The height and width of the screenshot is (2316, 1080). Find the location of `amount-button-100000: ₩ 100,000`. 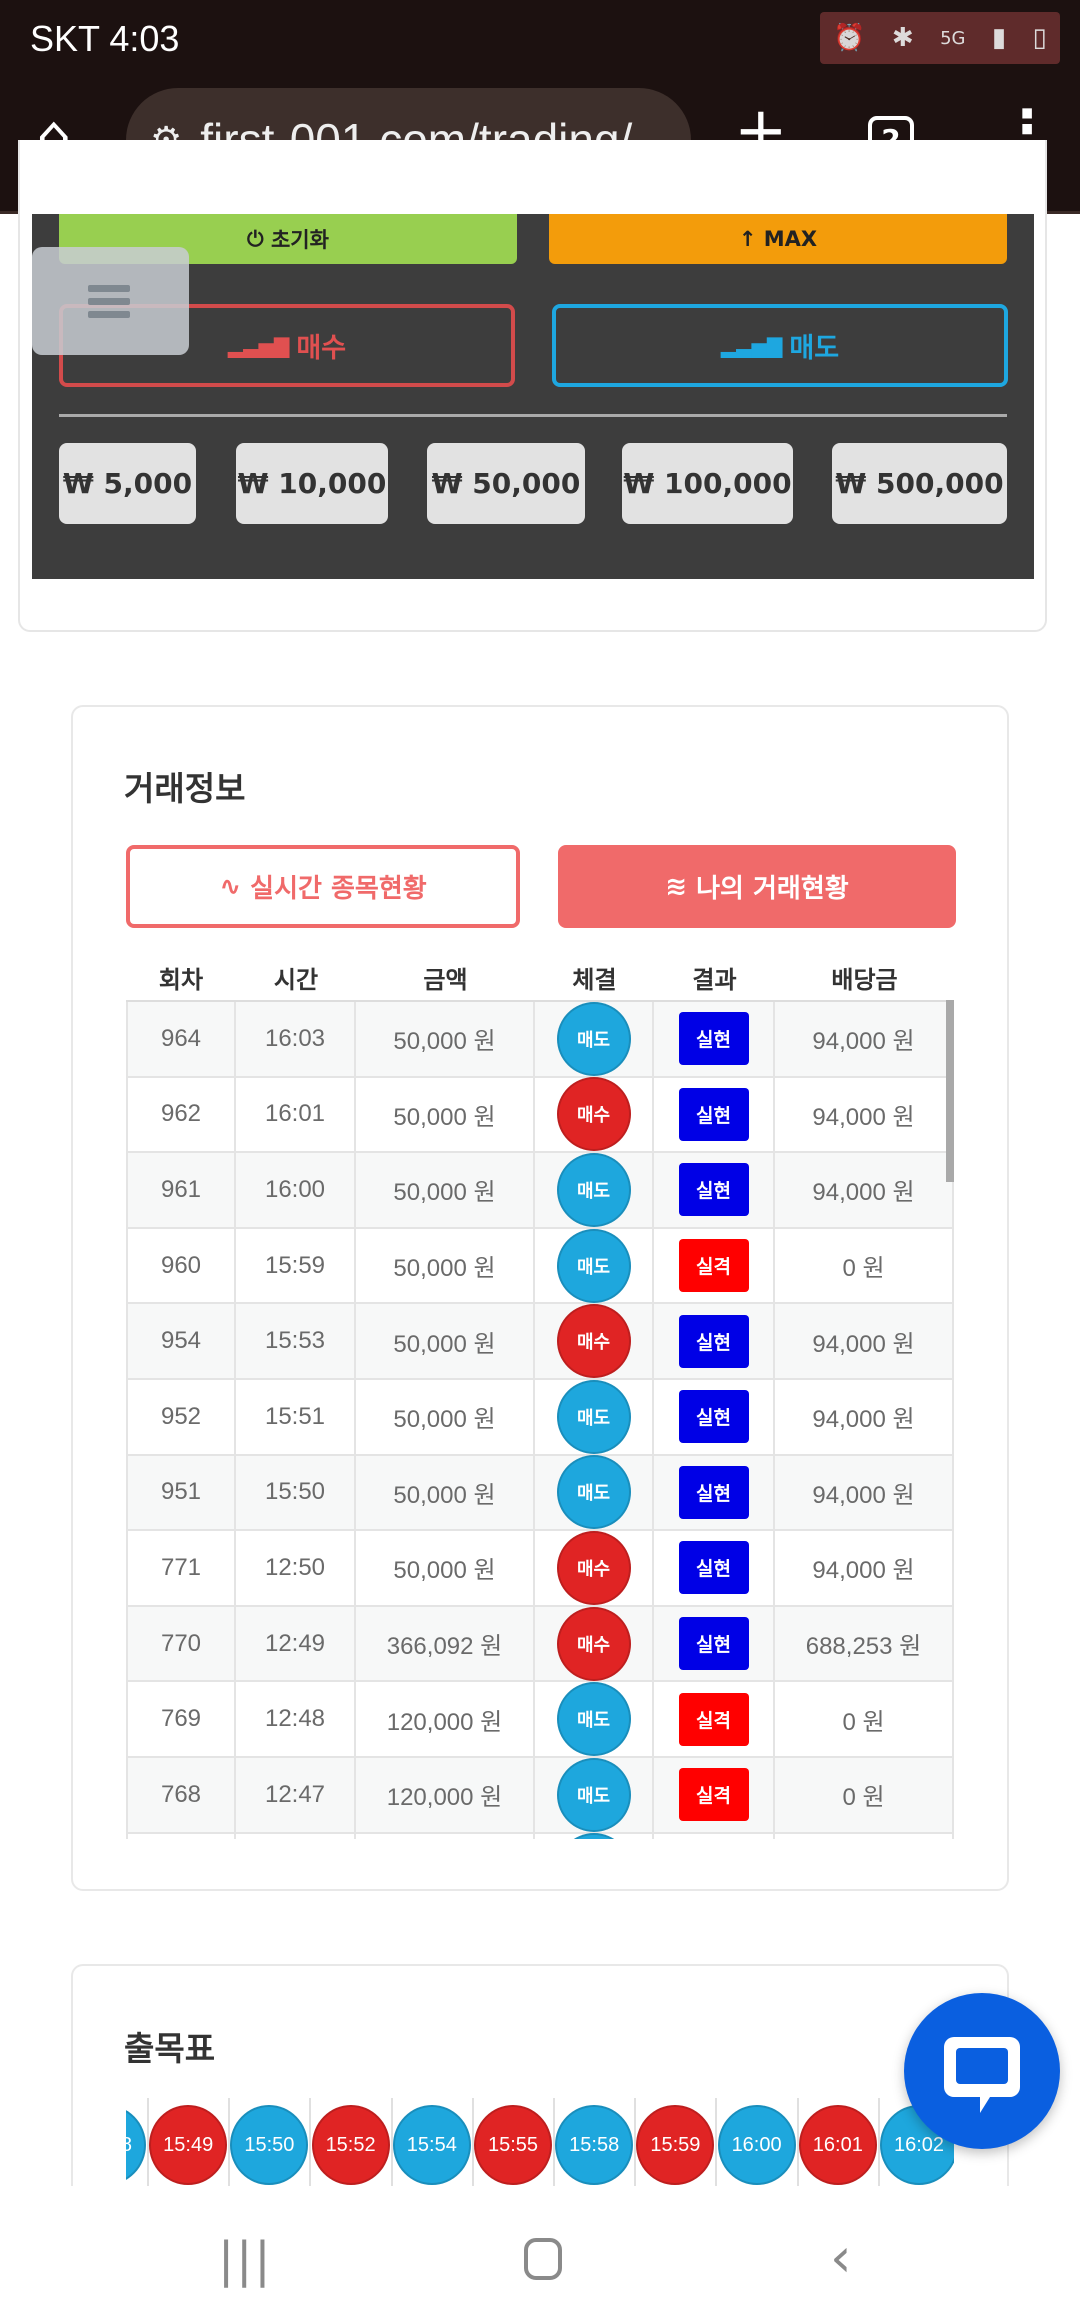

amount-button-100000: ₩ 100,000 is located at coordinates (707, 483).